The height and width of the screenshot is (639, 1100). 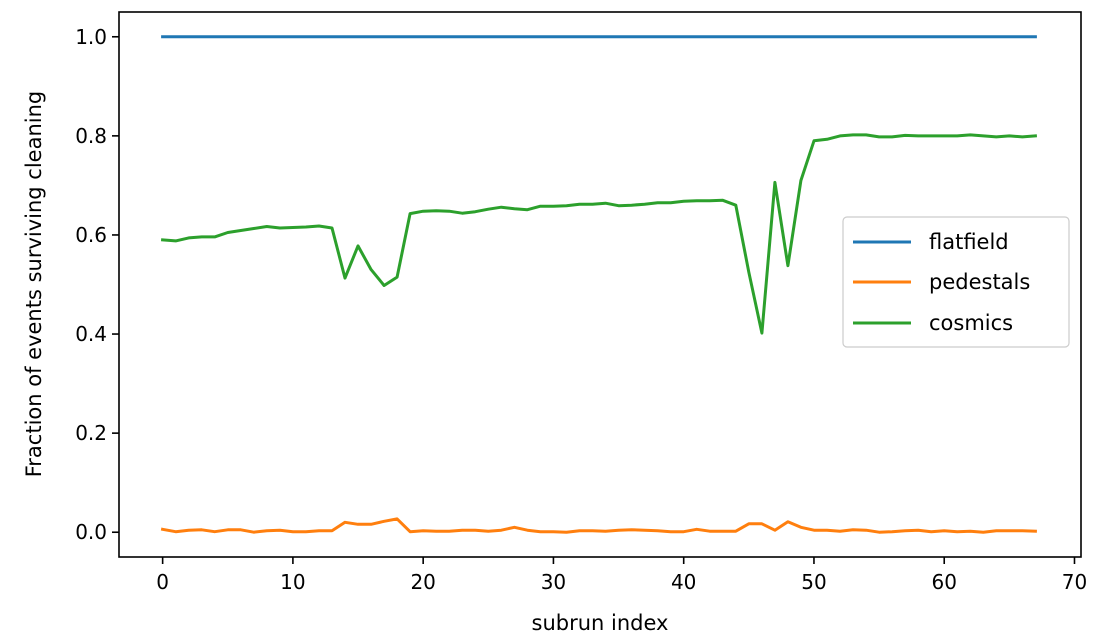 What do you see at coordinates (91, 37) in the screenshot?
I see `y-tick-label: 1.0` at bounding box center [91, 37].